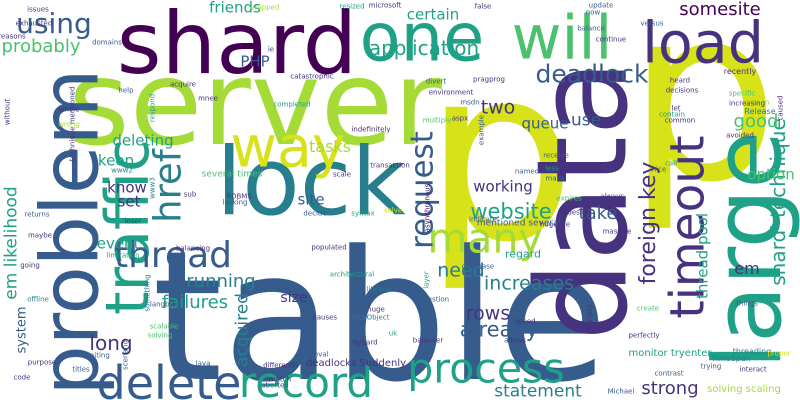 This screenshot has width=800, height=400. Describe the element at coordinates (427, 280) in the screenshot. I see `word: layer` at that location.